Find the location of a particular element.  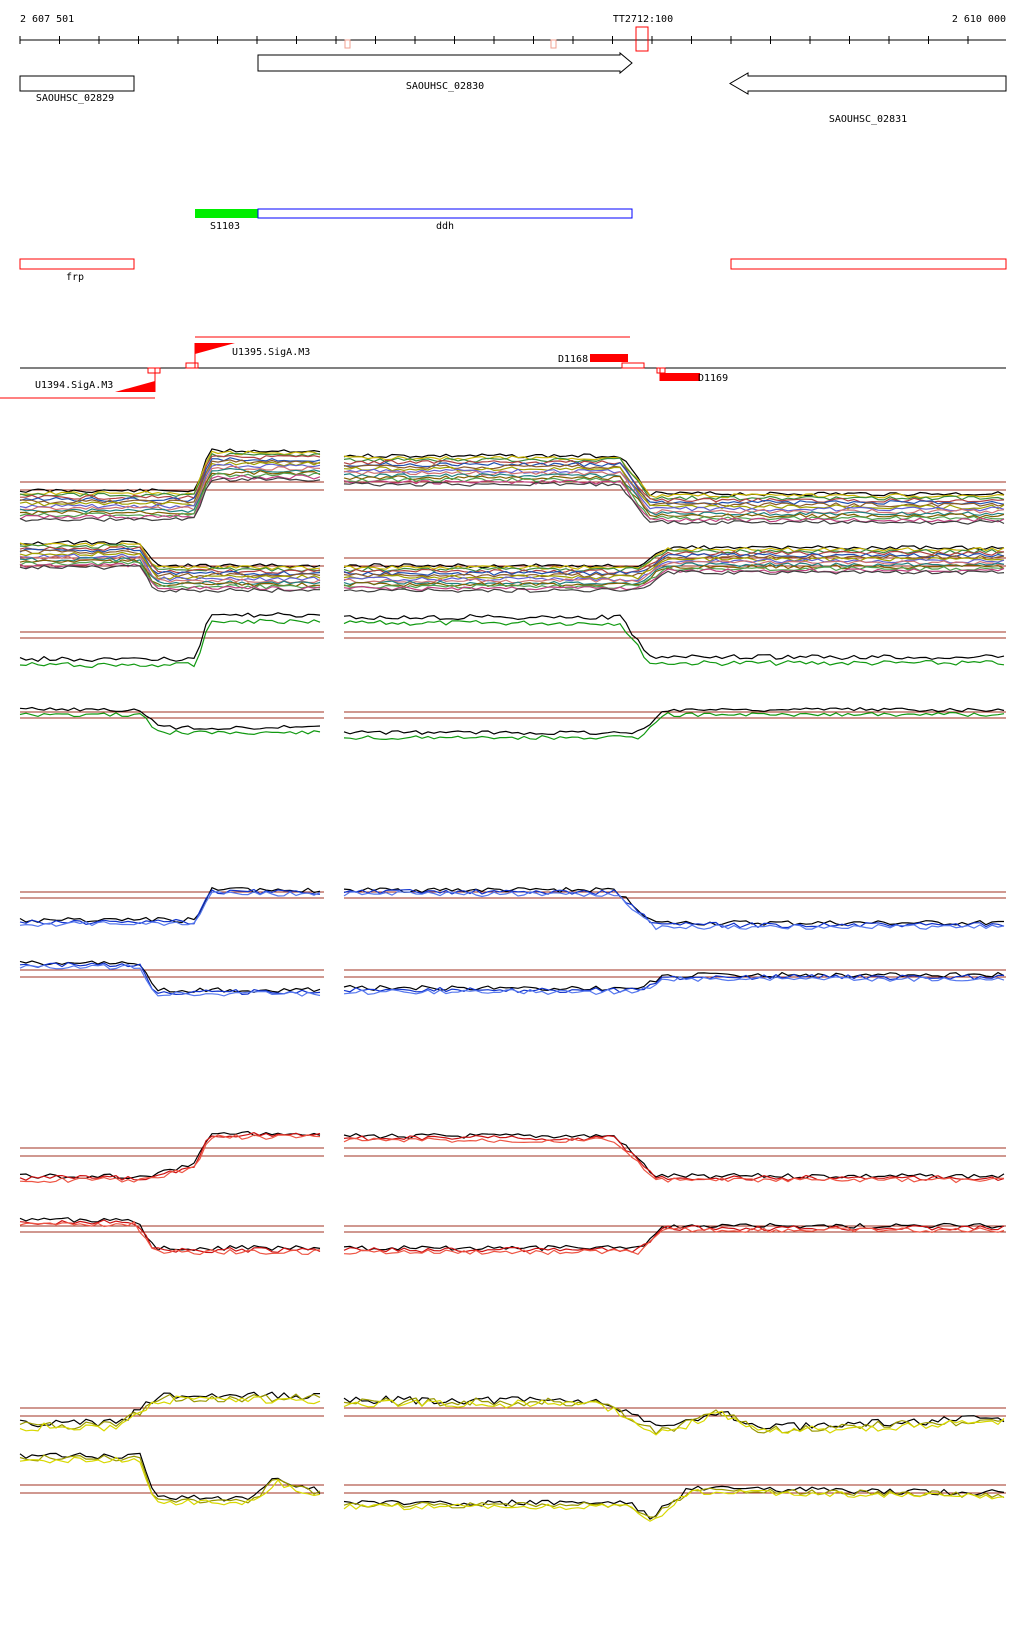

terminator-d1169 is located at coordinates (680, 377).